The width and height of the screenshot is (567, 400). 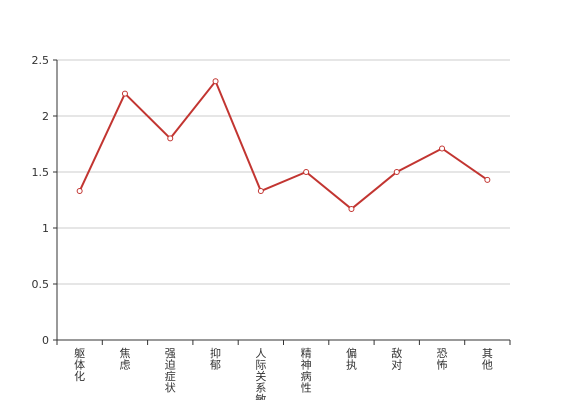 What do you see at coordinates (442, 359) in the screenshot?
I see `x-tick-label: 恐怖` at bounding box center [442, 359].